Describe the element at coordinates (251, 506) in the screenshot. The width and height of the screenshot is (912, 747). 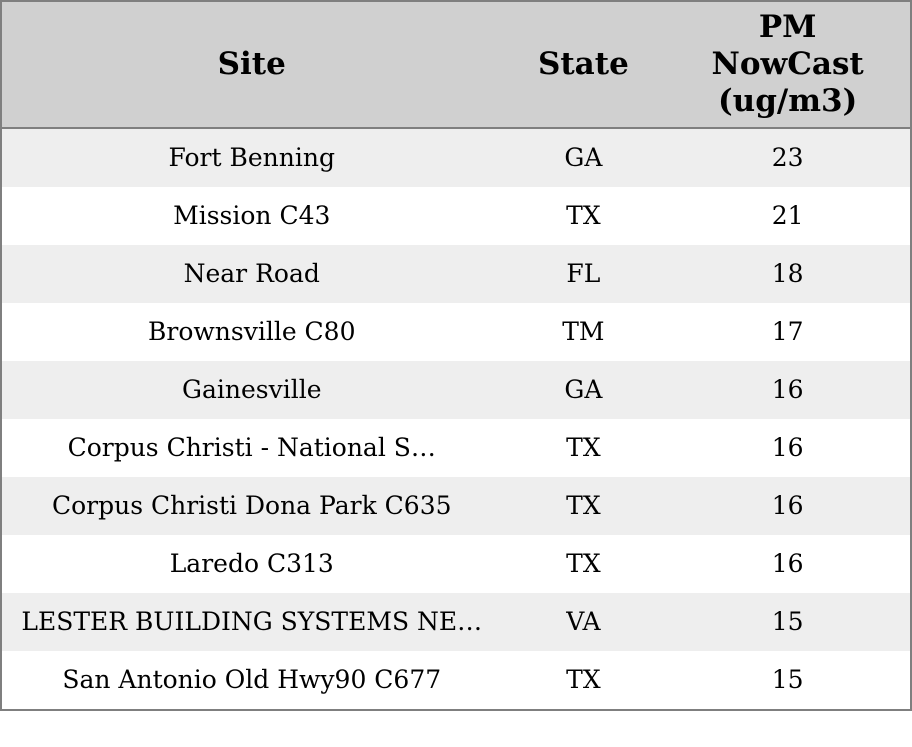
I see `site-cell: Corpus Christi Dona Park C635` at that location.